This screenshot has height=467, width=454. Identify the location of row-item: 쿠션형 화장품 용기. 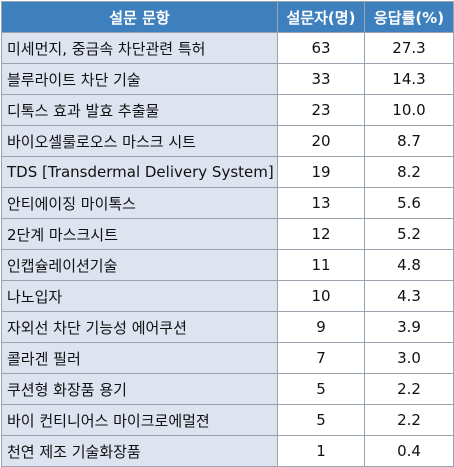
(139, 389).